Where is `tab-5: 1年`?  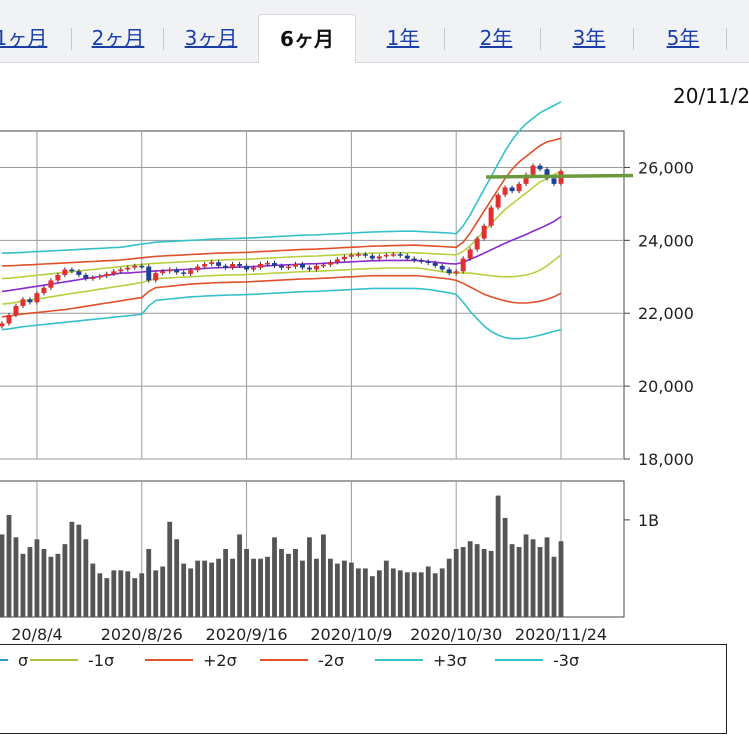 tab-5: 1年 is located at coordinates (403, 38).